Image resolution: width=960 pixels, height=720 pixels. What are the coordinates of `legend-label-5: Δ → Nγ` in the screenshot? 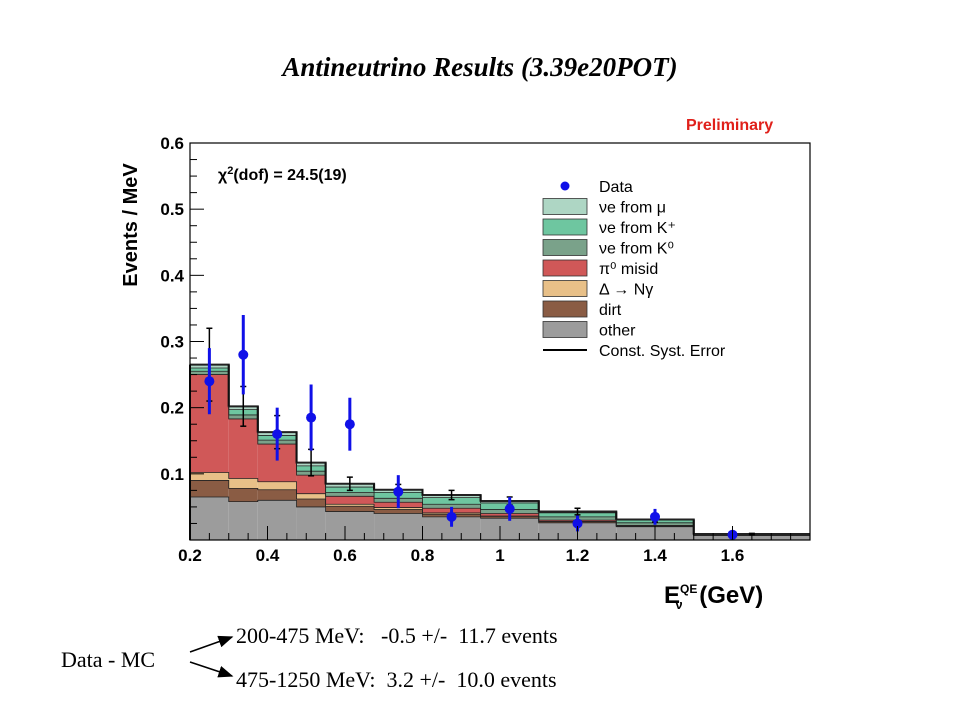 It's located at (626, 290).